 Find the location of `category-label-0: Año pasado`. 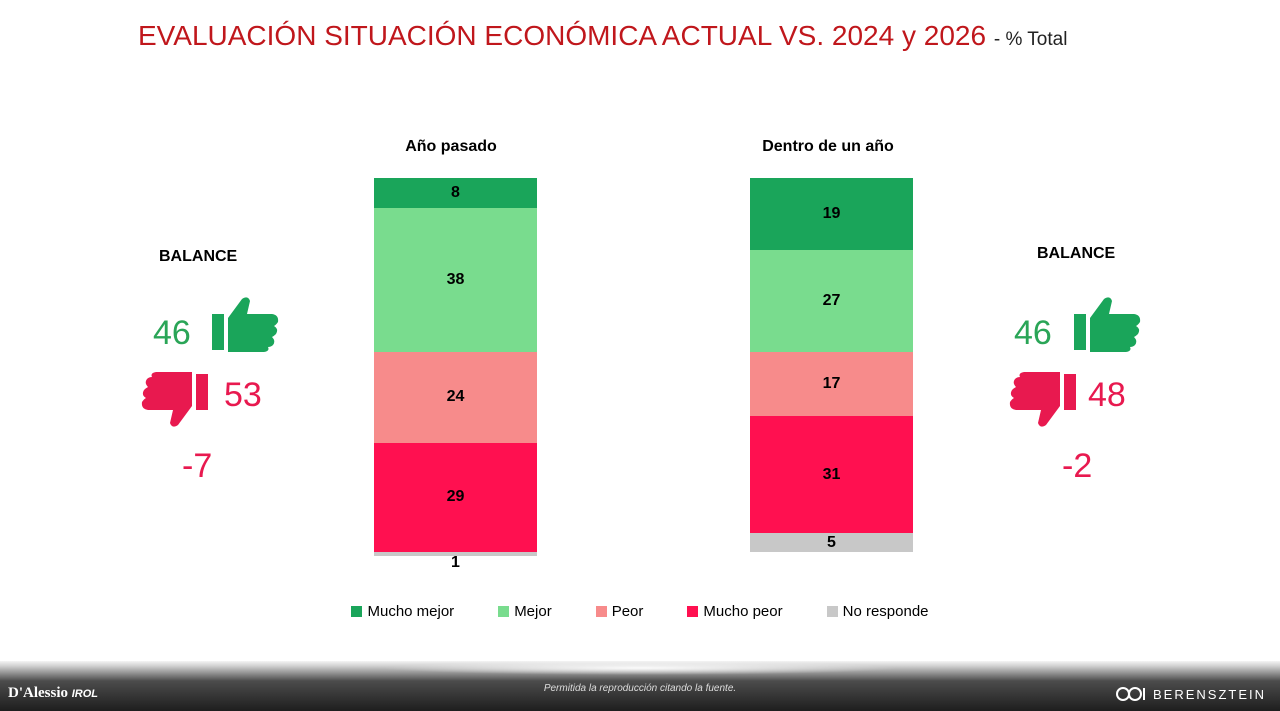

category-label-0: Año pasado is located at coordinates (451, 146).